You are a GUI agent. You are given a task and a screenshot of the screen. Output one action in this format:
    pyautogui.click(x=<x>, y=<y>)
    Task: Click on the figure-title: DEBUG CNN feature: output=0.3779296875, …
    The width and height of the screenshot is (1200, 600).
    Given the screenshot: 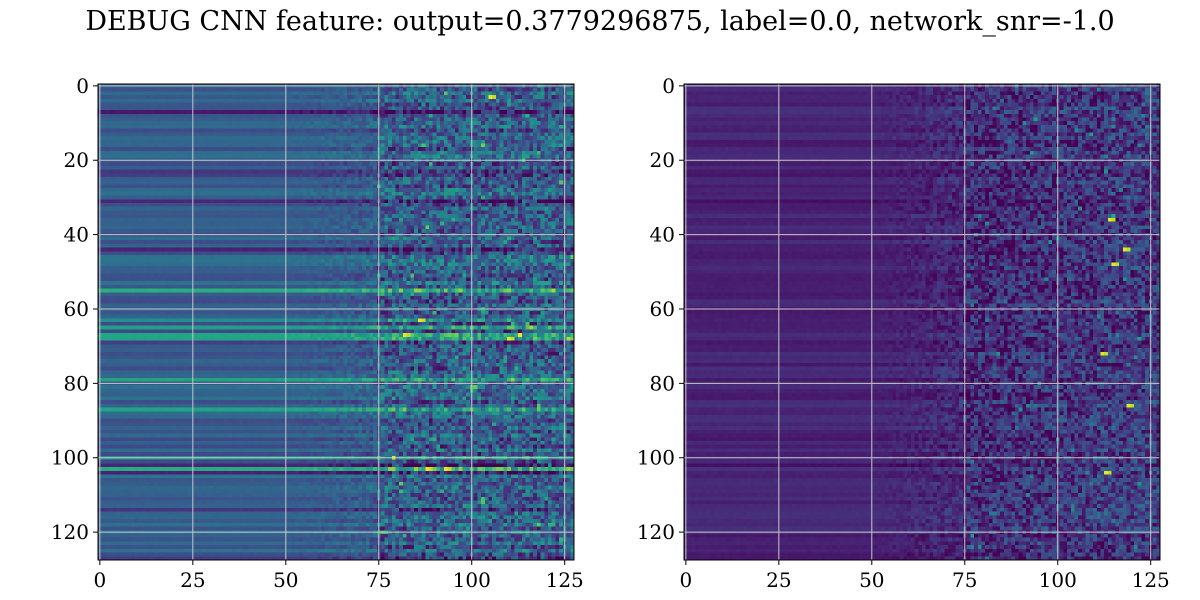 What is the action you would take?
    pyautogui.click(x=600, y=21)
    